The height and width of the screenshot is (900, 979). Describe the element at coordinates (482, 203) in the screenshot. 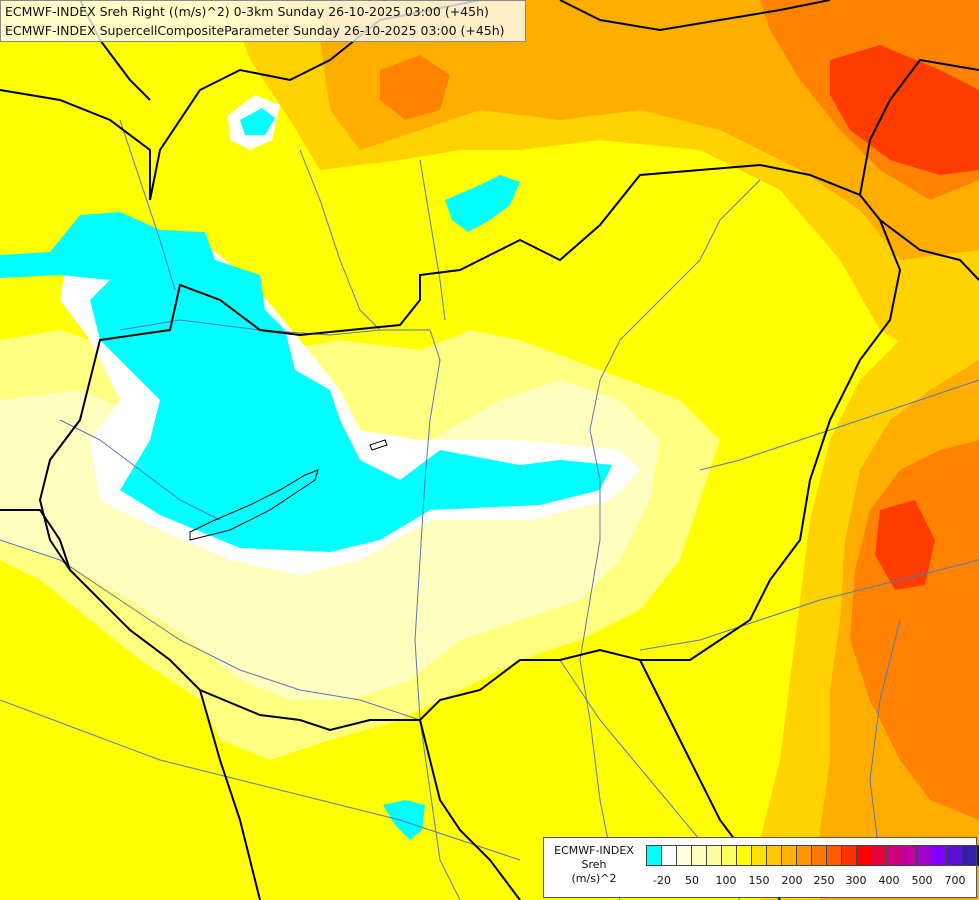

I see `field-negative-north` at that location.